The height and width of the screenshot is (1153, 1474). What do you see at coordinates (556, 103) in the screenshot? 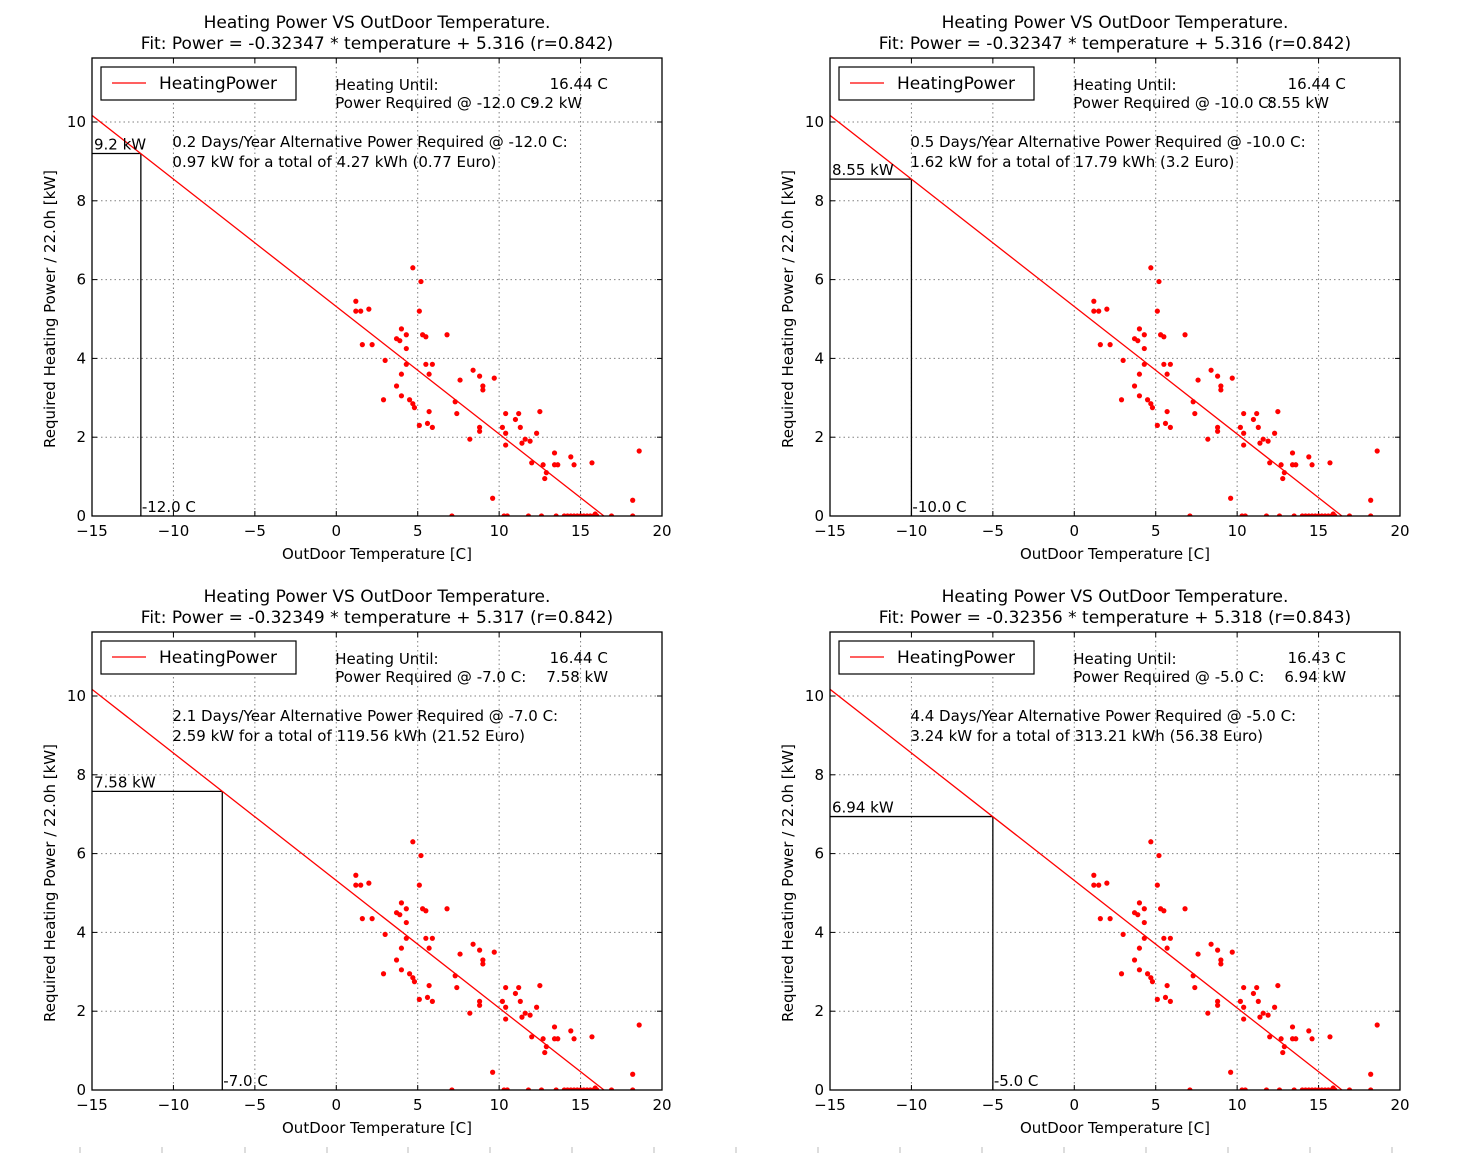
I see `power-required-value: 9.2 kW` at bounding box center [556, 103].